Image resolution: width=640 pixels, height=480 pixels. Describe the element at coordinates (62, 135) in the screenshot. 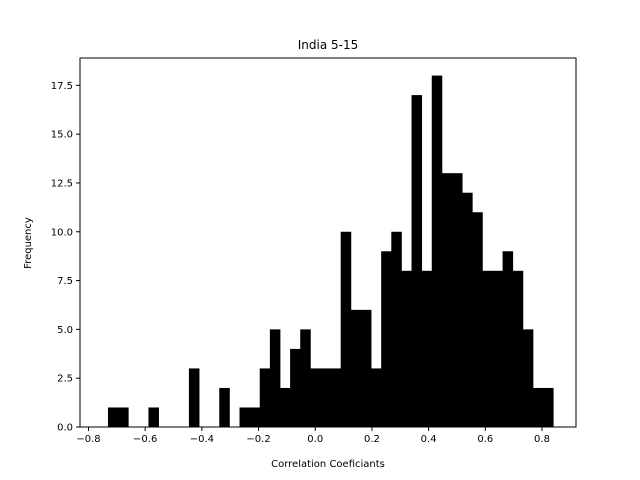

I see `y-tick-label: 15.0` at that location.